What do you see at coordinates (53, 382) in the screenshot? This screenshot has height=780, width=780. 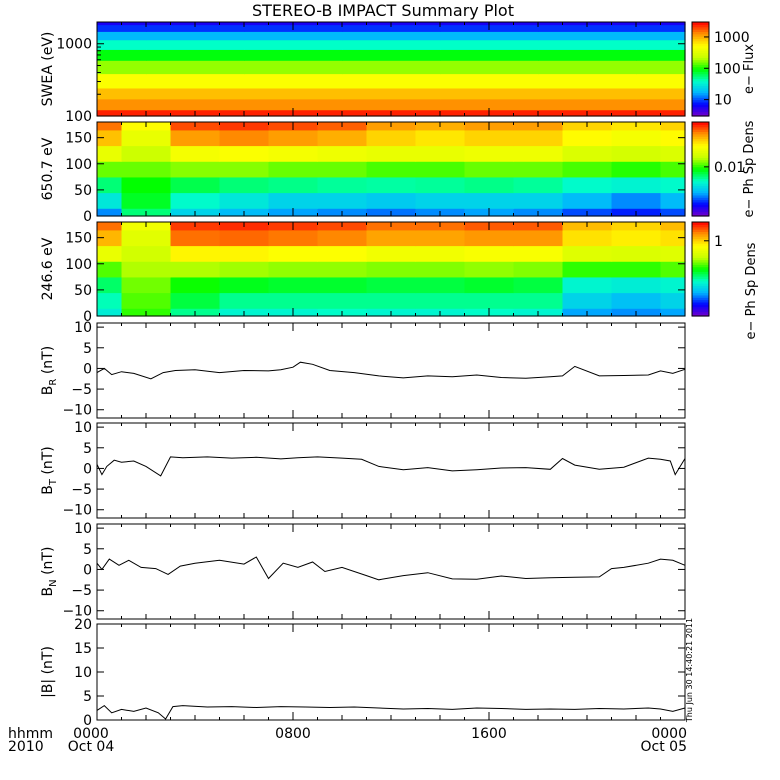 I see `br-ylabel-subscript: R` at bounding box center [53, 382].